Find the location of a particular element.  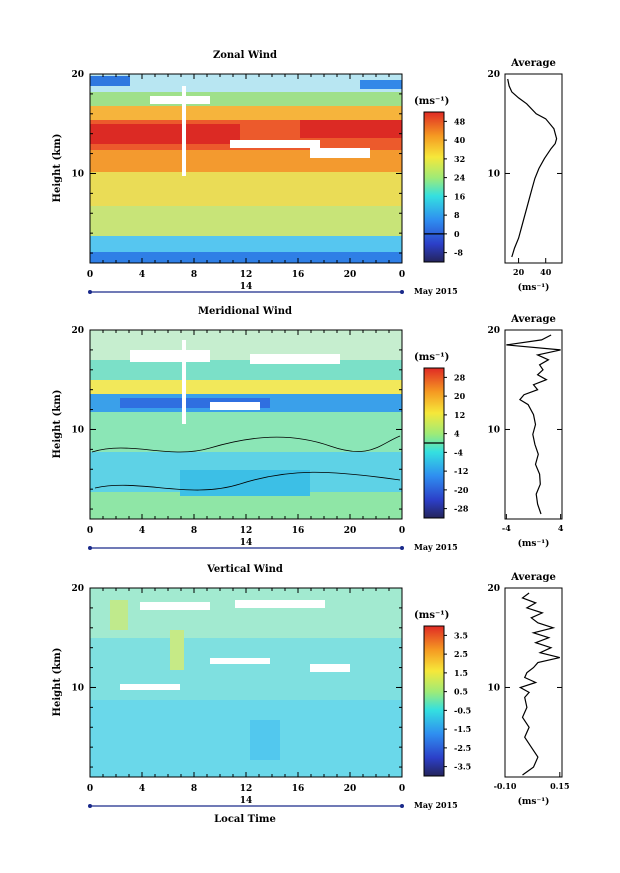

colorbar-tick-label: -2.5 is located at coordinates (462, 748).